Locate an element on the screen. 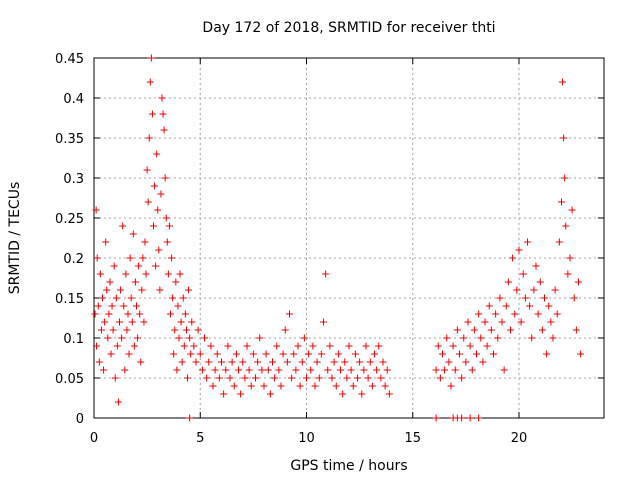 The width and height of the screenshot is (640, 480). y-tick-label: 0.45 is located at coordinates (69, 59).